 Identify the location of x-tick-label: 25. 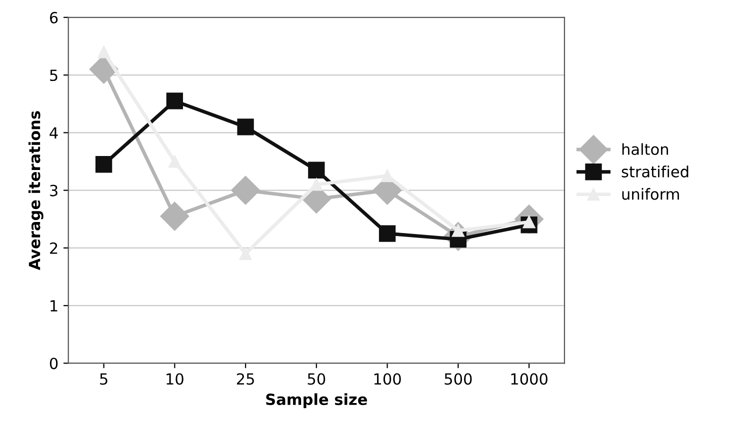
(245, 379).